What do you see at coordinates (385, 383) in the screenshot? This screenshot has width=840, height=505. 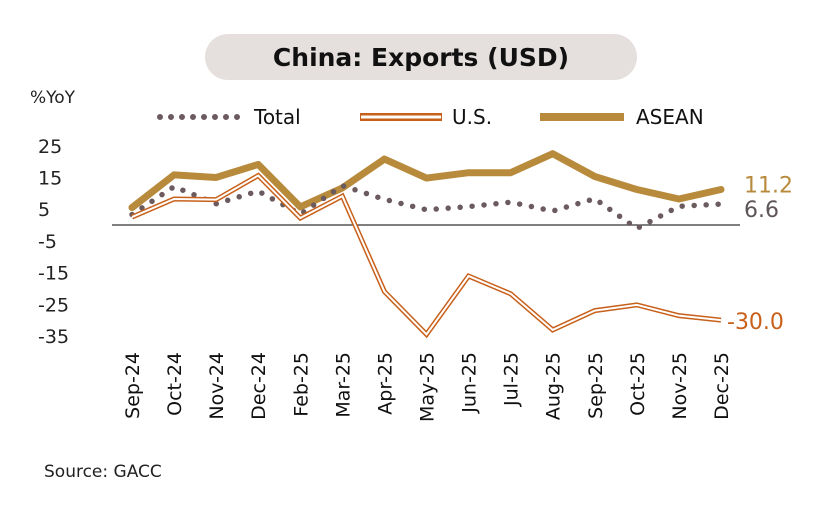 I see `x-tick-label: Apr-25` at bounding box center [385, 383].